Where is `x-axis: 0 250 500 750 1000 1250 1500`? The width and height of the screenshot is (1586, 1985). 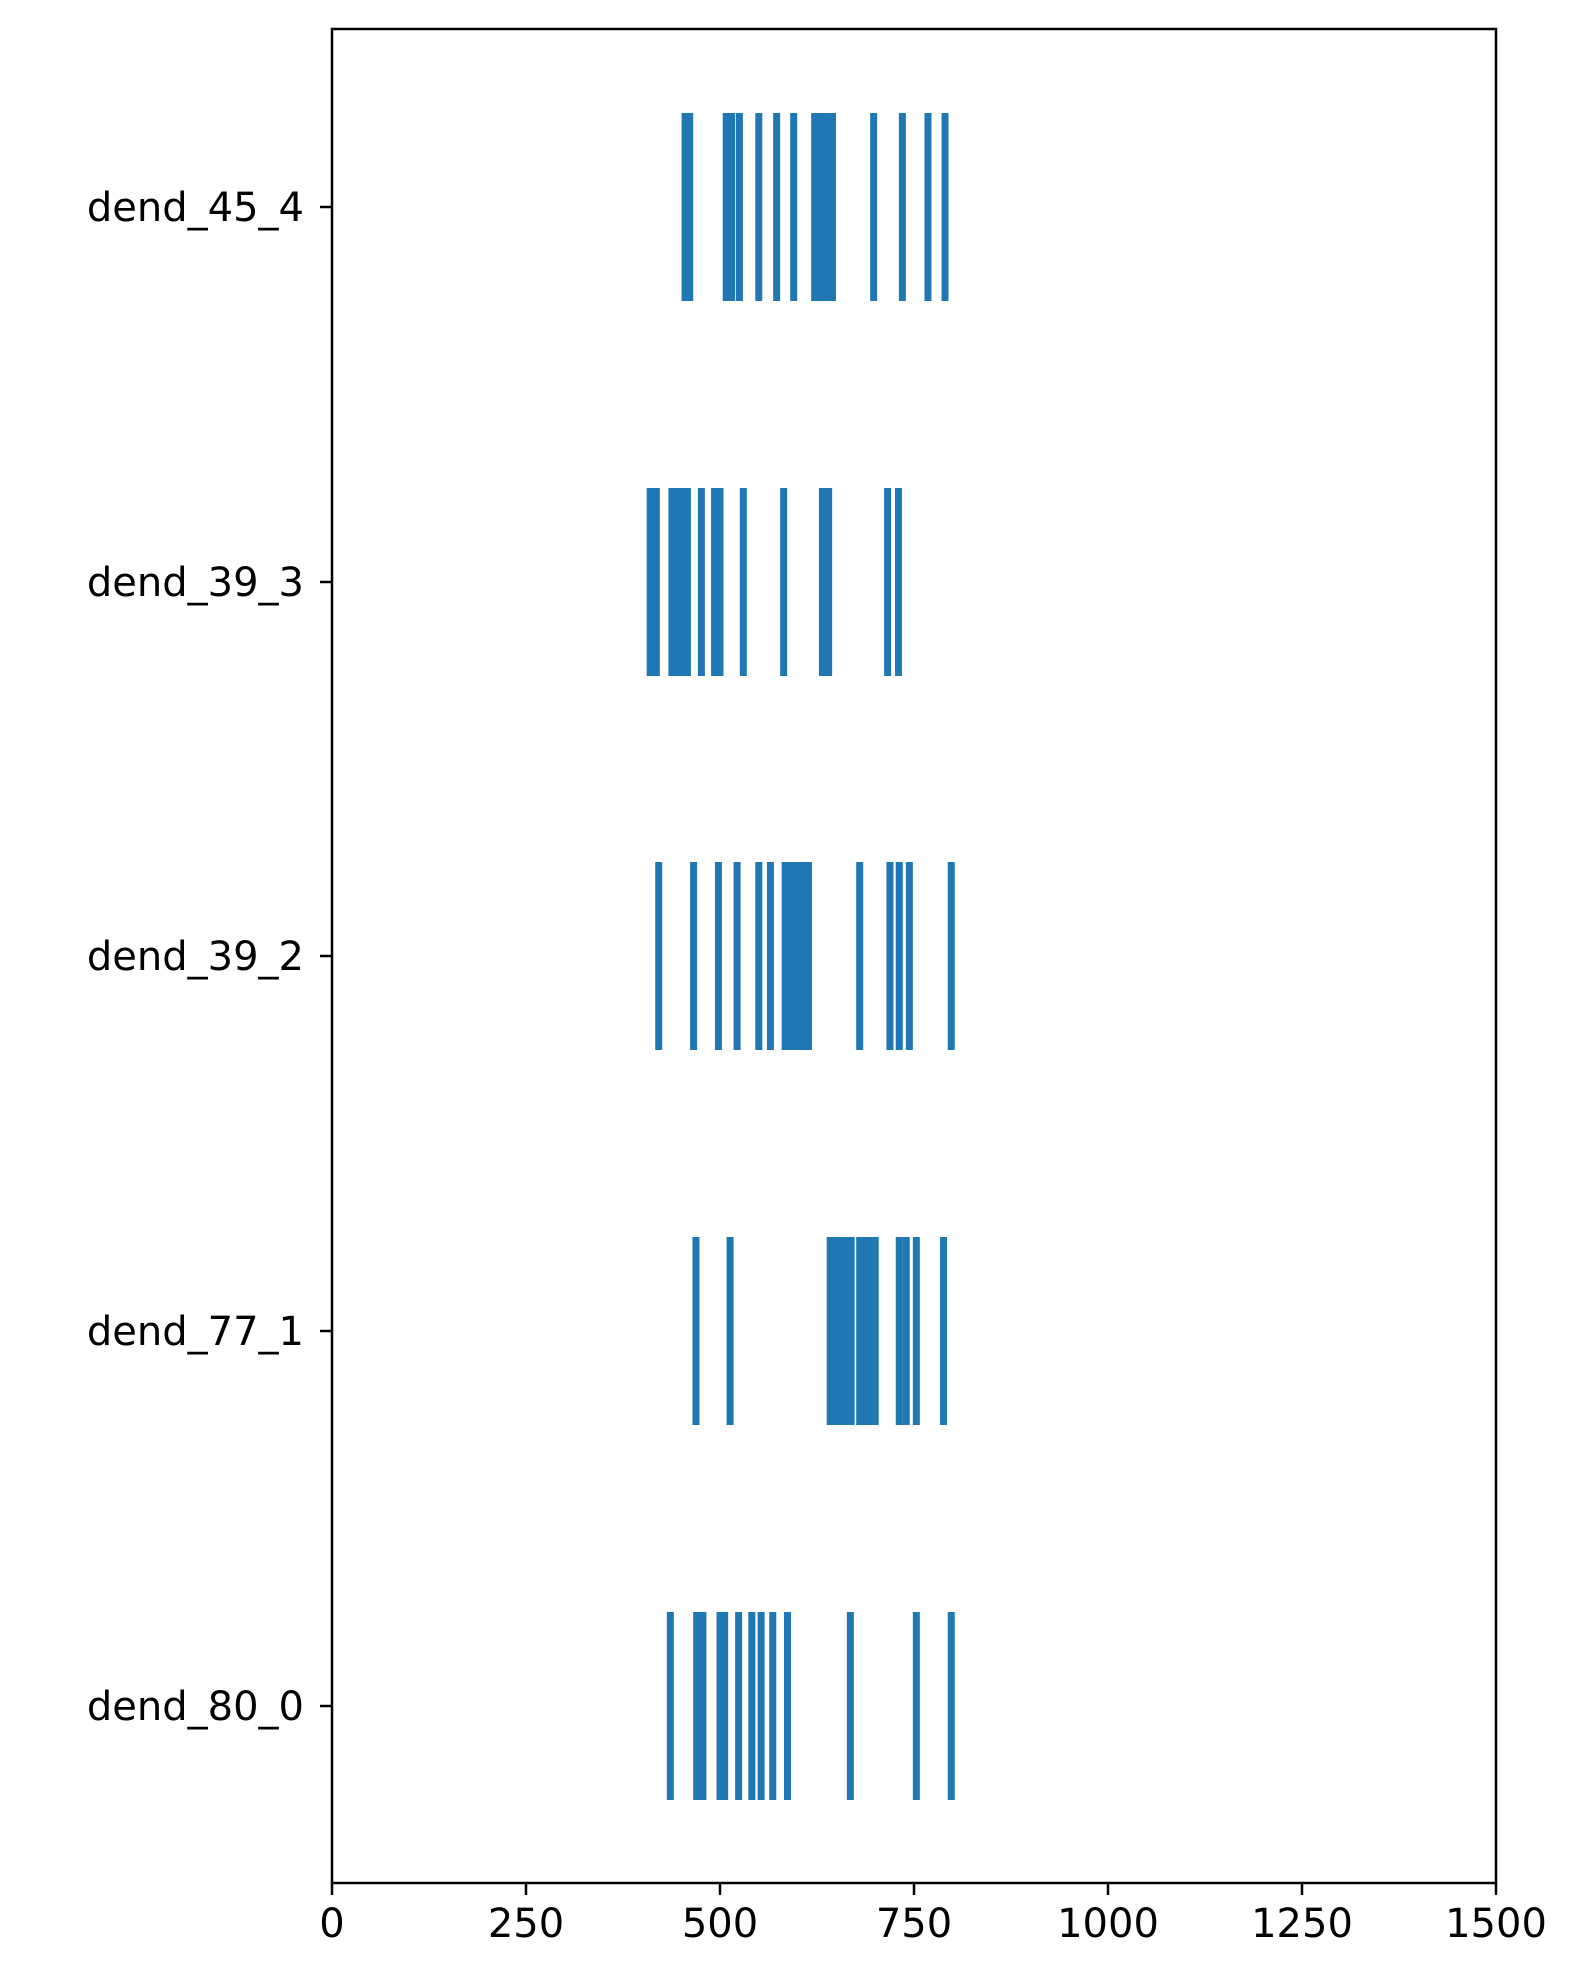 x-axis: 0 250 500 750 1000 1250 1500 is located at coordinates (933, 1915).